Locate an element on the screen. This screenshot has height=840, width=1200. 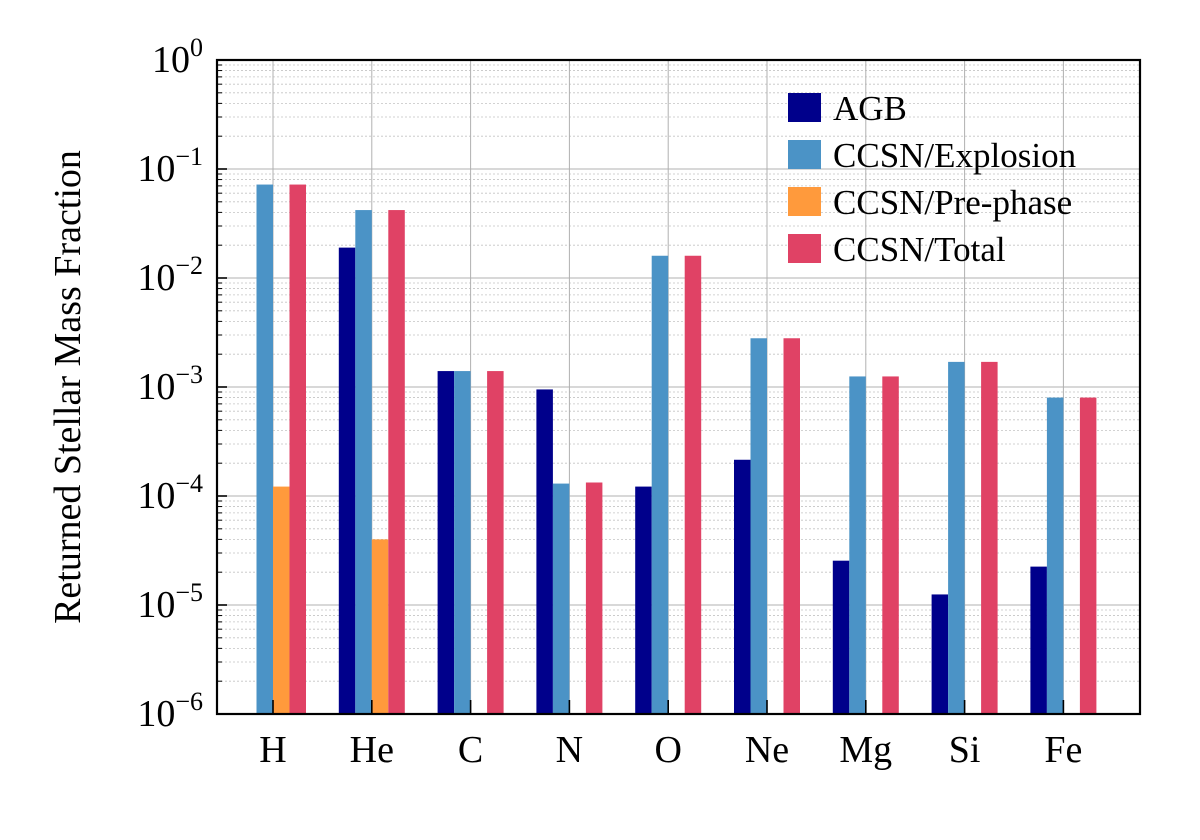
legend-label-ccsn-pre-phase: CCSN/Pre-phase is located at coordinates (952, 202).